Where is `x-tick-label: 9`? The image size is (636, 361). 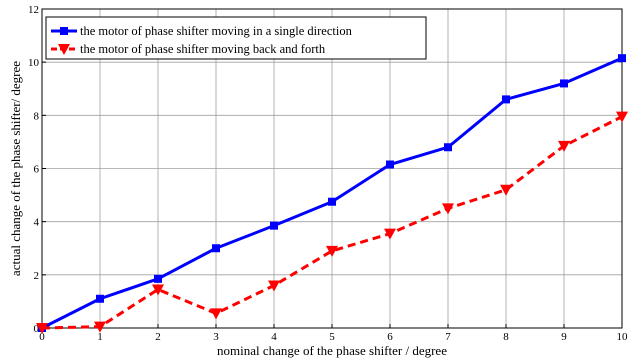 x-tick-label: 9 is located at coordinates (564, 337).